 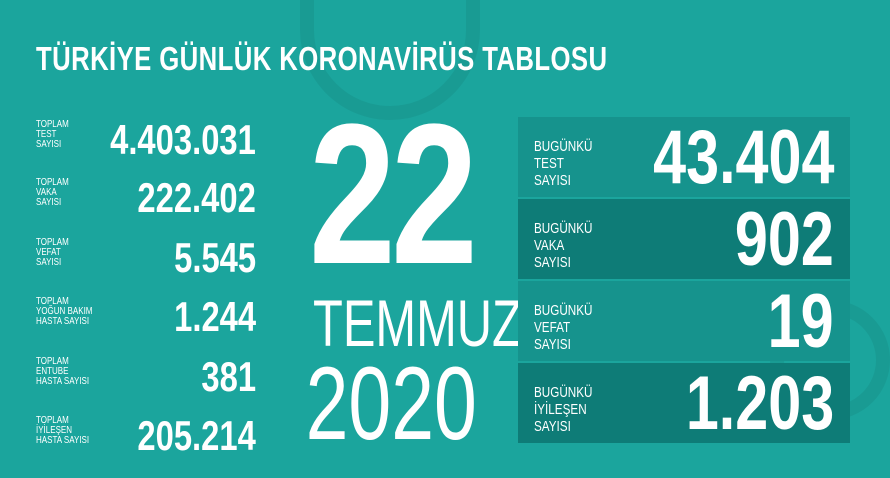 What do you see at coordinates (391, 404) in the screenshot?
I see `date-year: 2020` at bounding box center [391, 404].